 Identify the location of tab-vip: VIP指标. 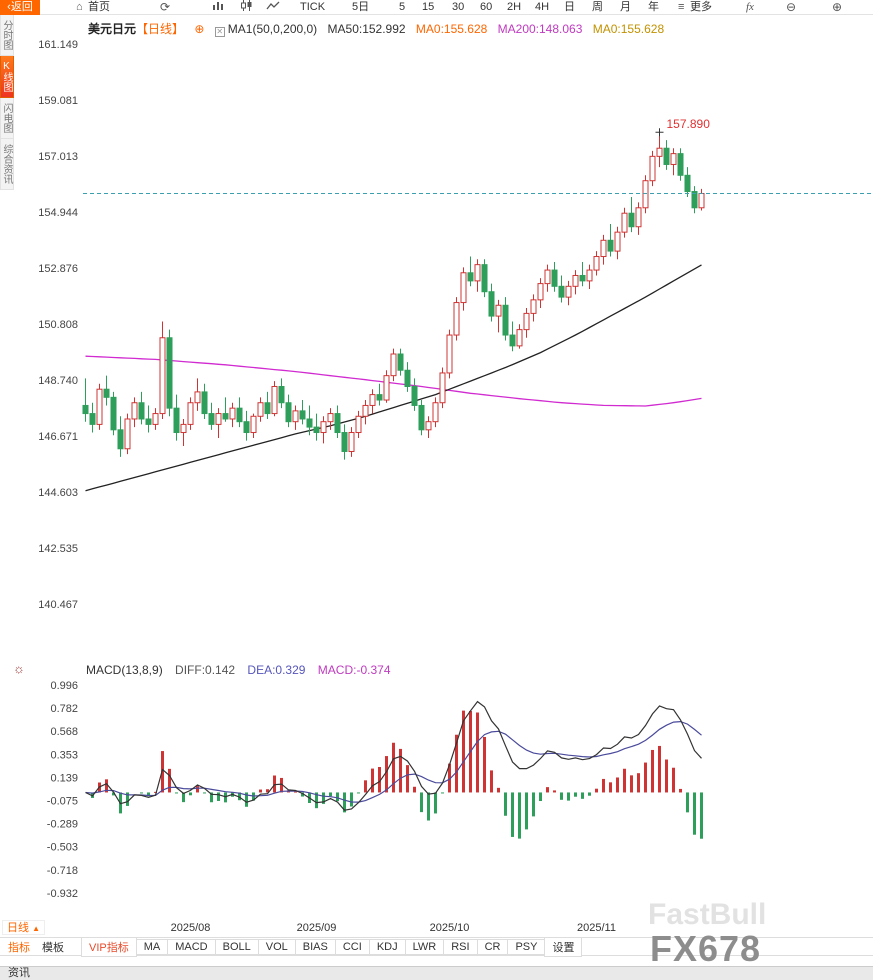
(109, 946).